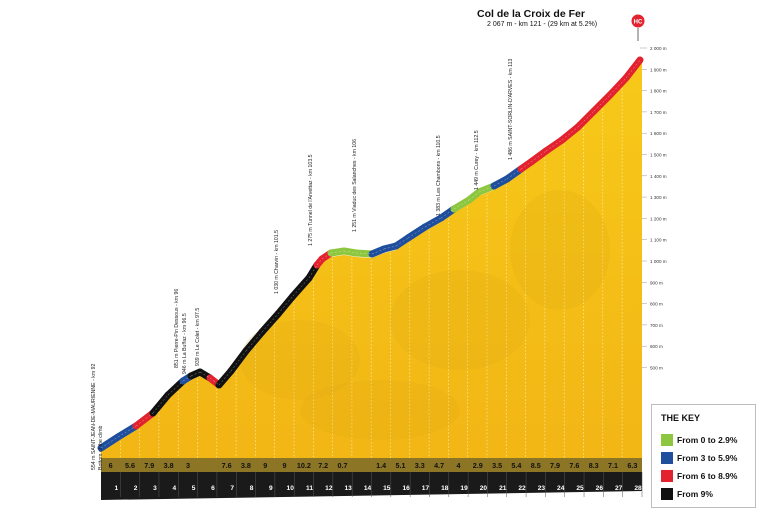 The height and width of the screenshot is (514, 760). Describe the element at coordinates (699, 476) in the screenshot. I see `legend-item-6-8-9: From 6 to 8.9%` at that location.